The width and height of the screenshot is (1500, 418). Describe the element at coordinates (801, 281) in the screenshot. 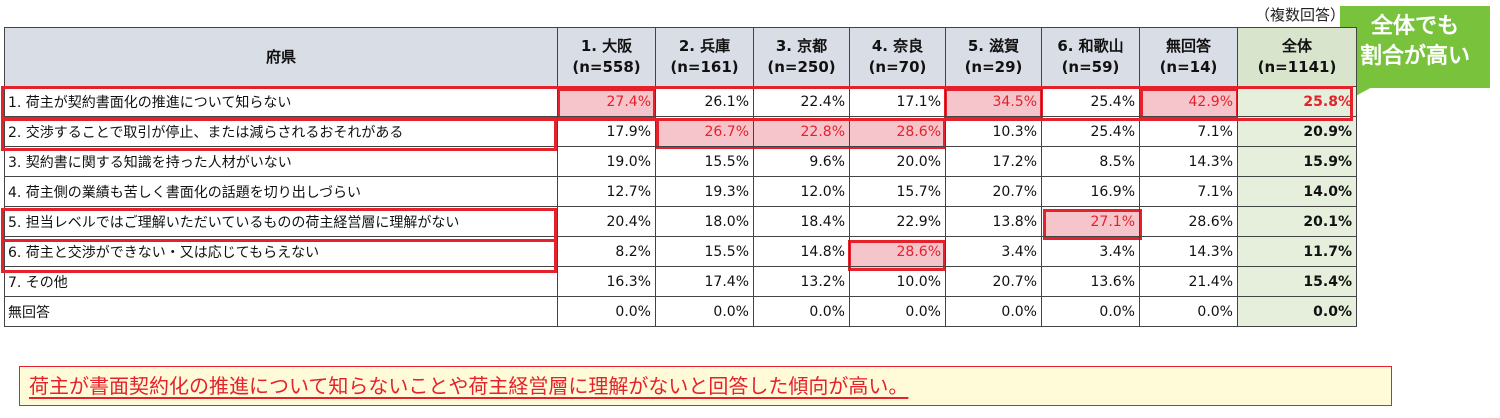

I see `value-cell: 13.2%` at that location.